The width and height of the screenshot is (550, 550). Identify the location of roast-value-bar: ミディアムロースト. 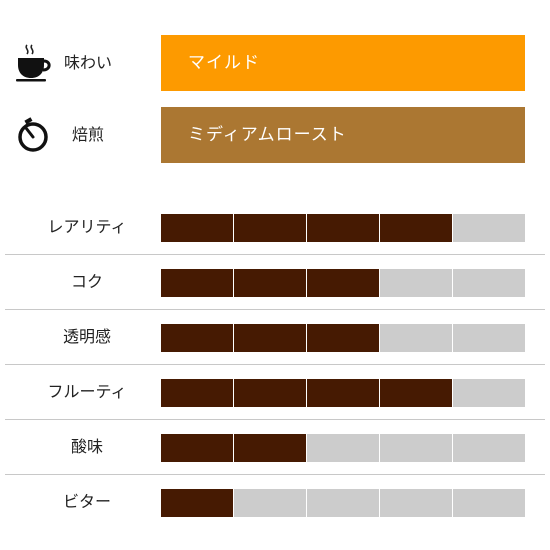
(343, 135).